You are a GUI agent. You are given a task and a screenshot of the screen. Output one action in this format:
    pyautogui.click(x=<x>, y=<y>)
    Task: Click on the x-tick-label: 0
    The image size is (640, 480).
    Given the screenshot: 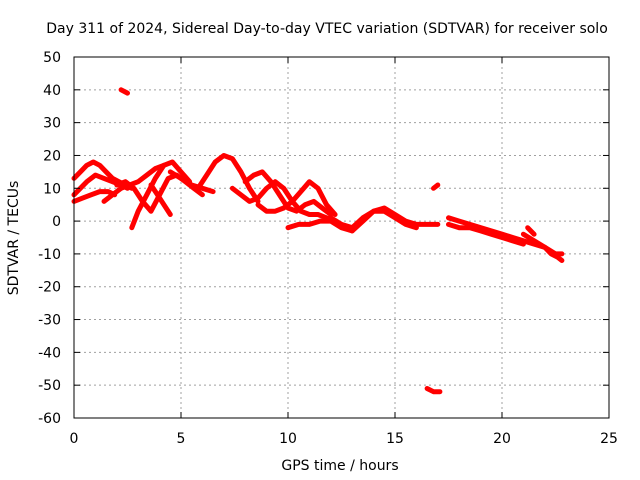 What is the action you would take?
    pyautogui.click(x=74, y=439)
    